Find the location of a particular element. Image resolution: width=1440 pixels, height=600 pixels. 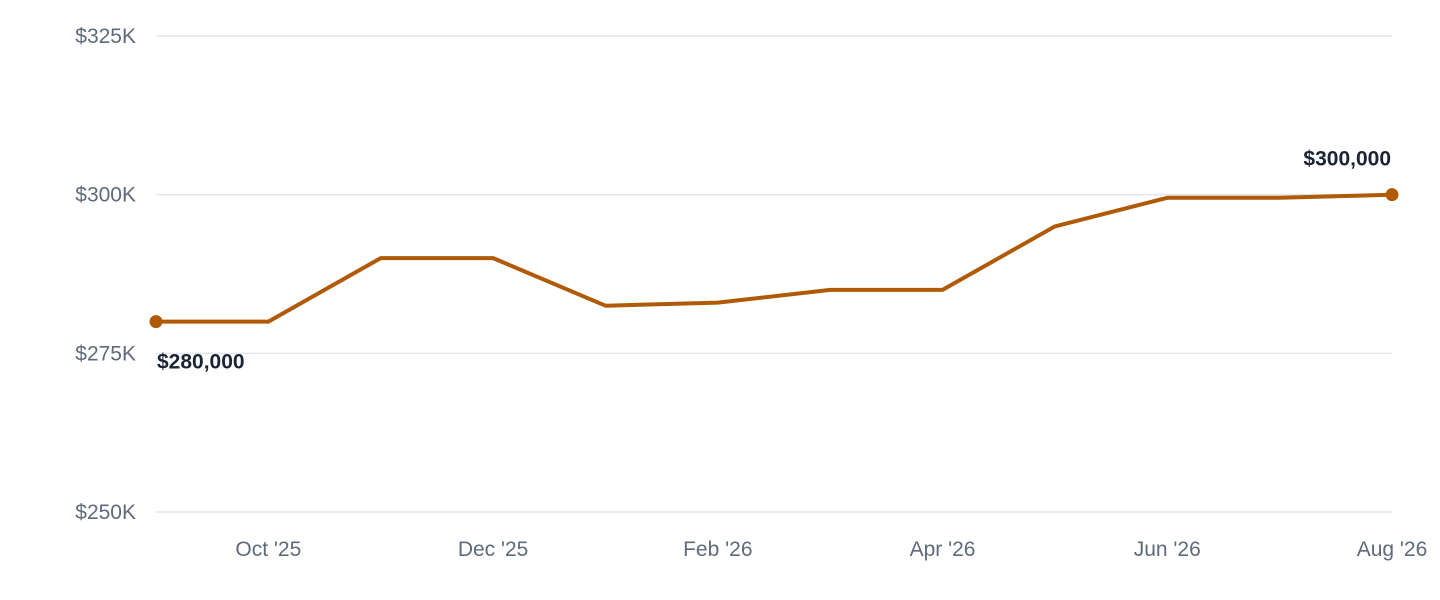

x-tick-label: Dec '25 is located at coordinates (493, 549).